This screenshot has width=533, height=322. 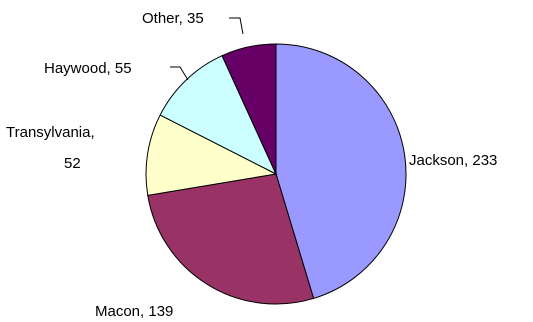 I want to click on leader-line-haywood, so click(x=179, y=73).